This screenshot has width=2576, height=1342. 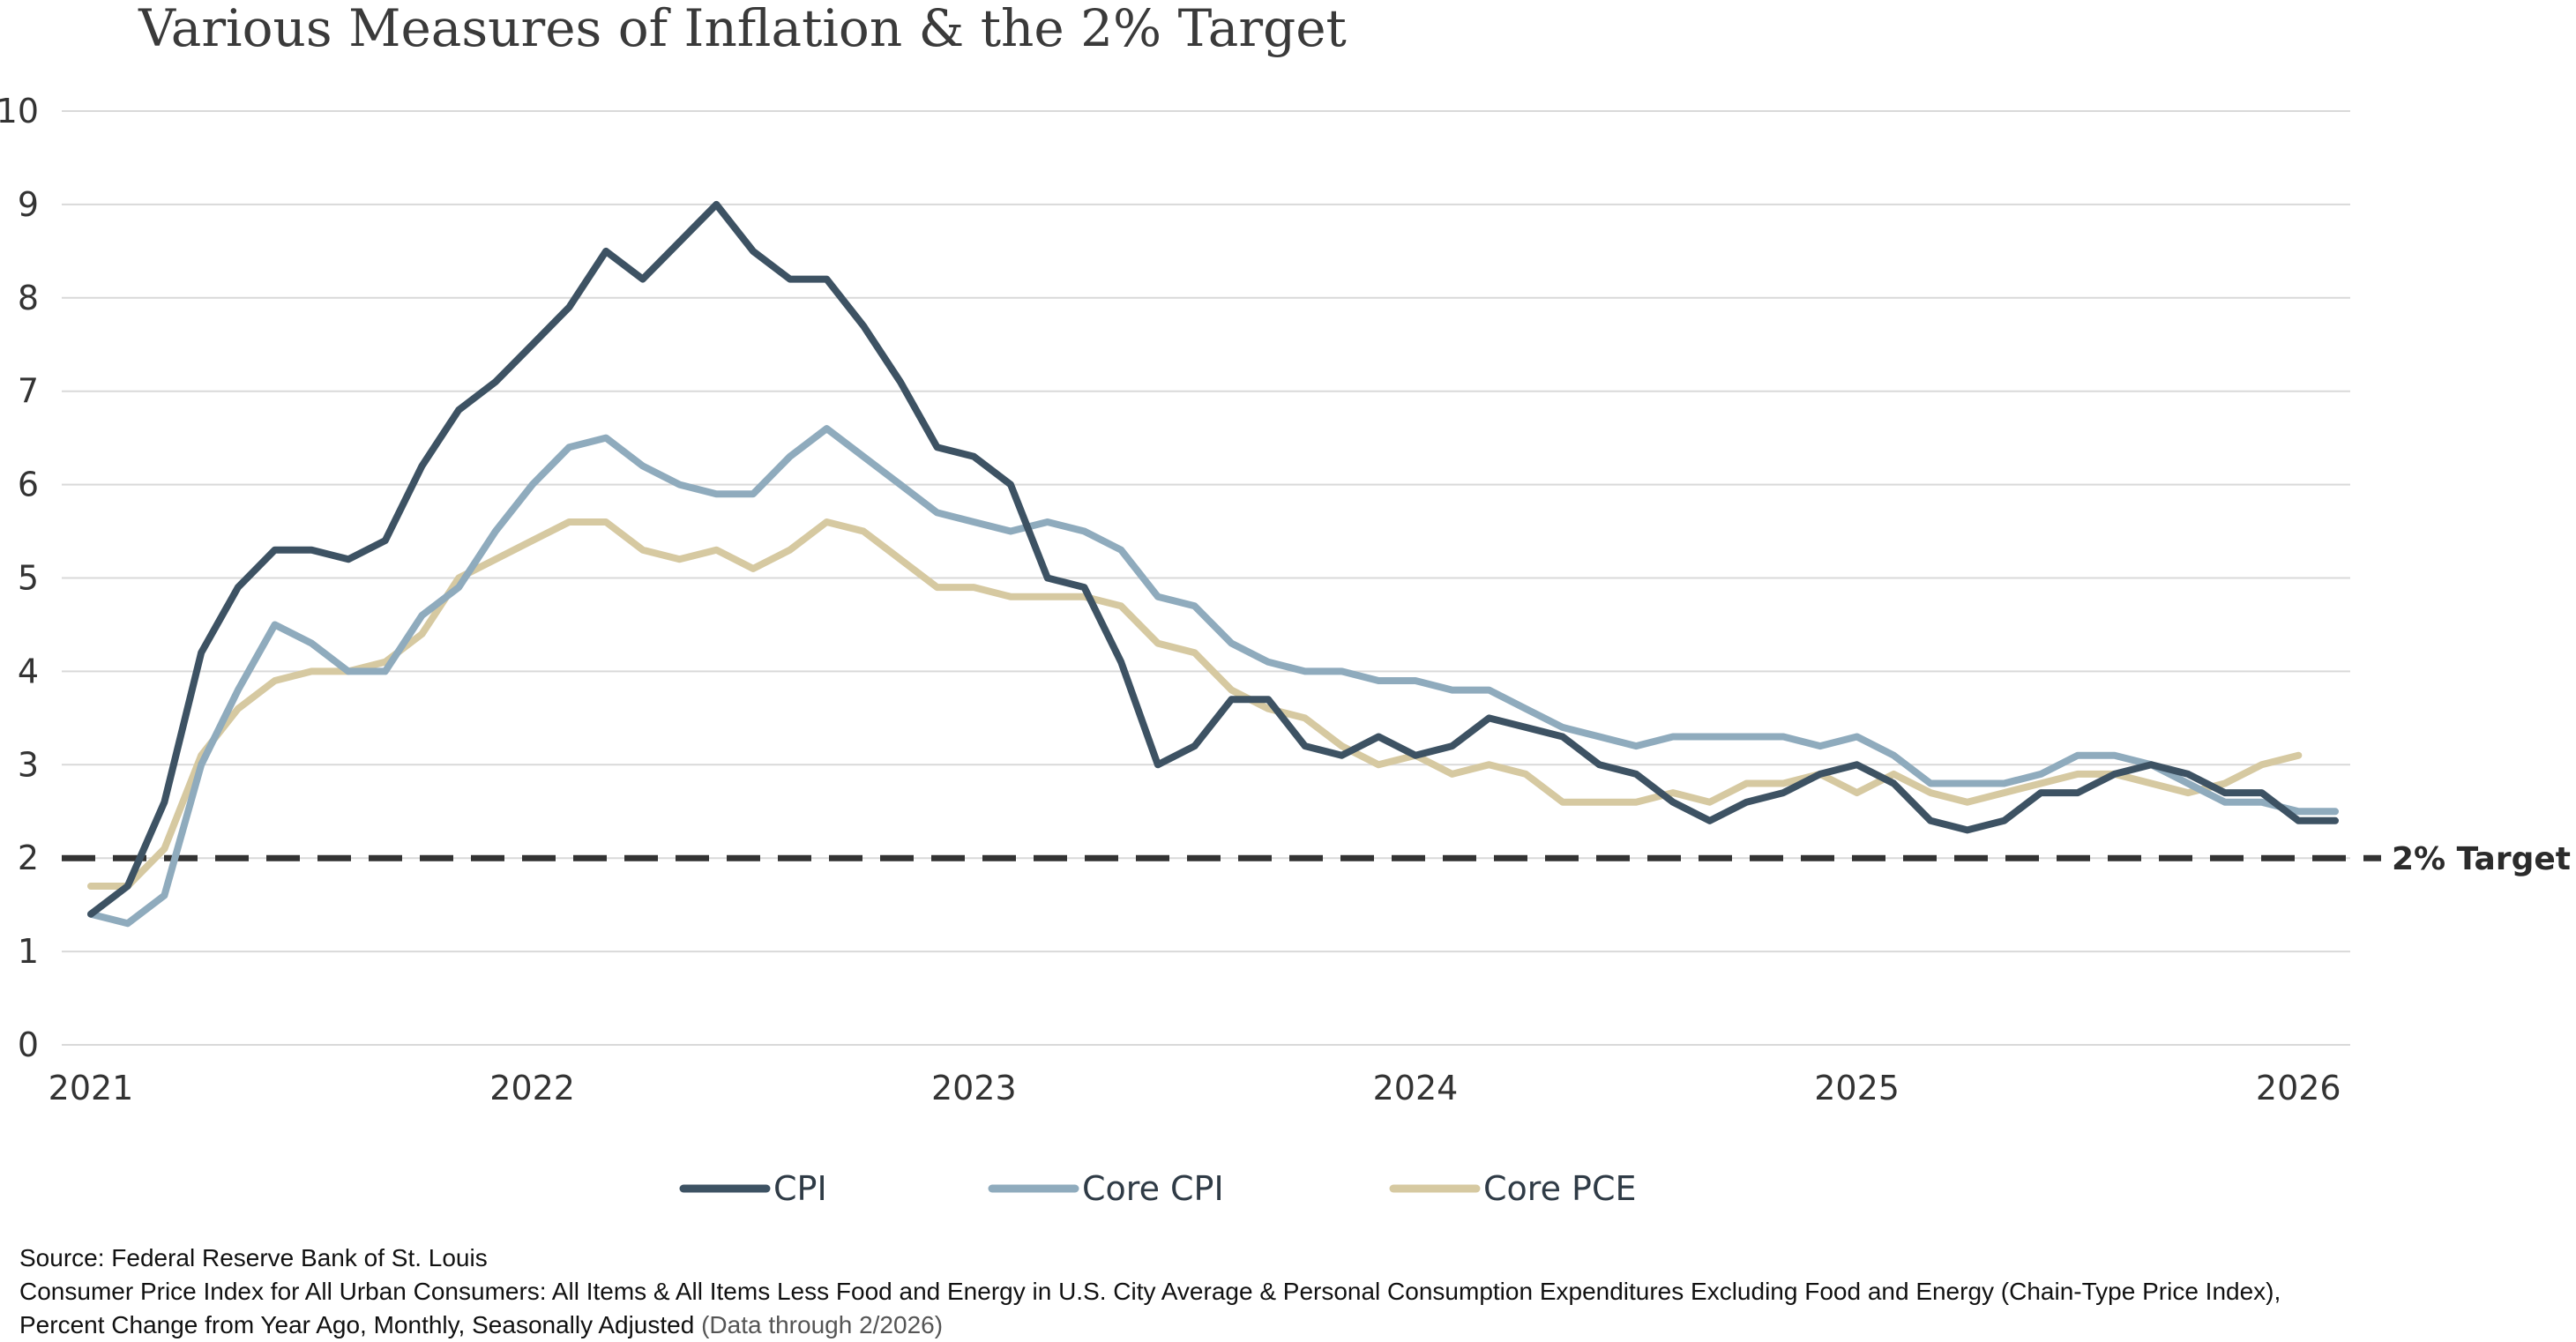 I want to click on data-through-note: (Data through 2/2026), so click(x=822, y=1325).